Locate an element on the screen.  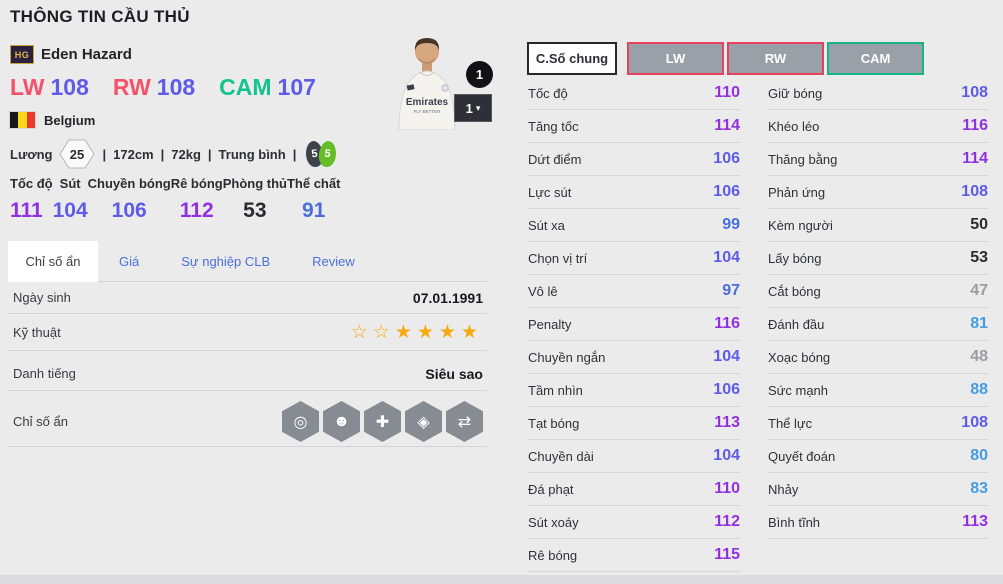
stat-label: Penalty is located at coordinates (550, 324).